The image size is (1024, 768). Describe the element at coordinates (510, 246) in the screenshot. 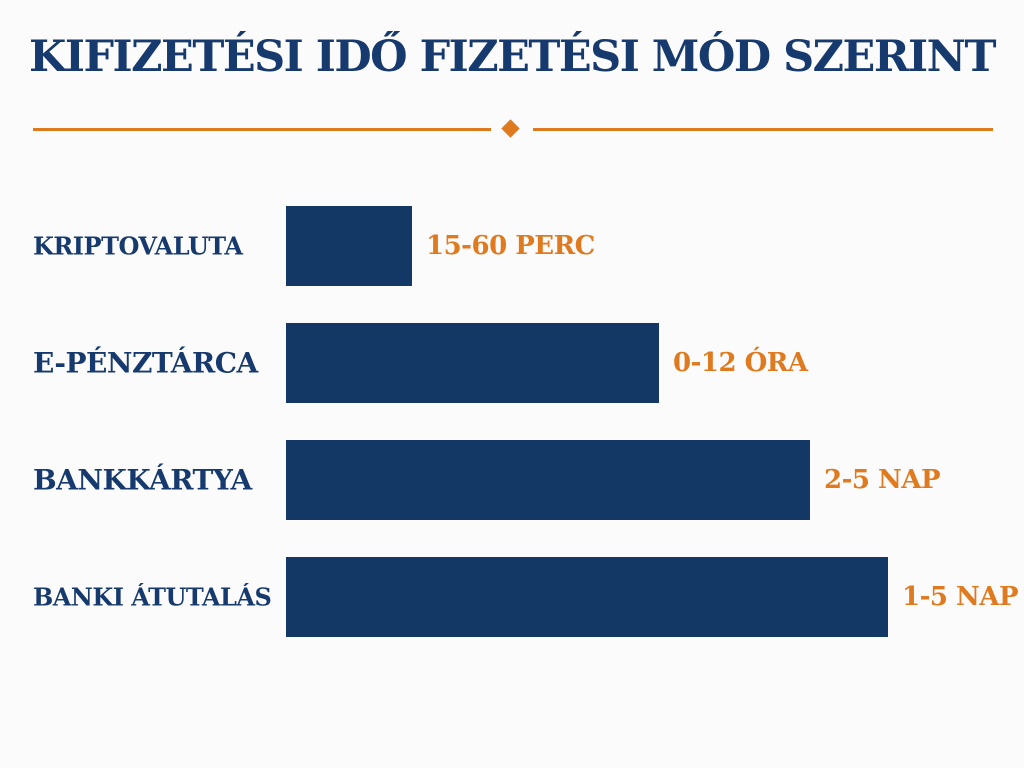

I see `value-label: 15-60 PERC` at that location.